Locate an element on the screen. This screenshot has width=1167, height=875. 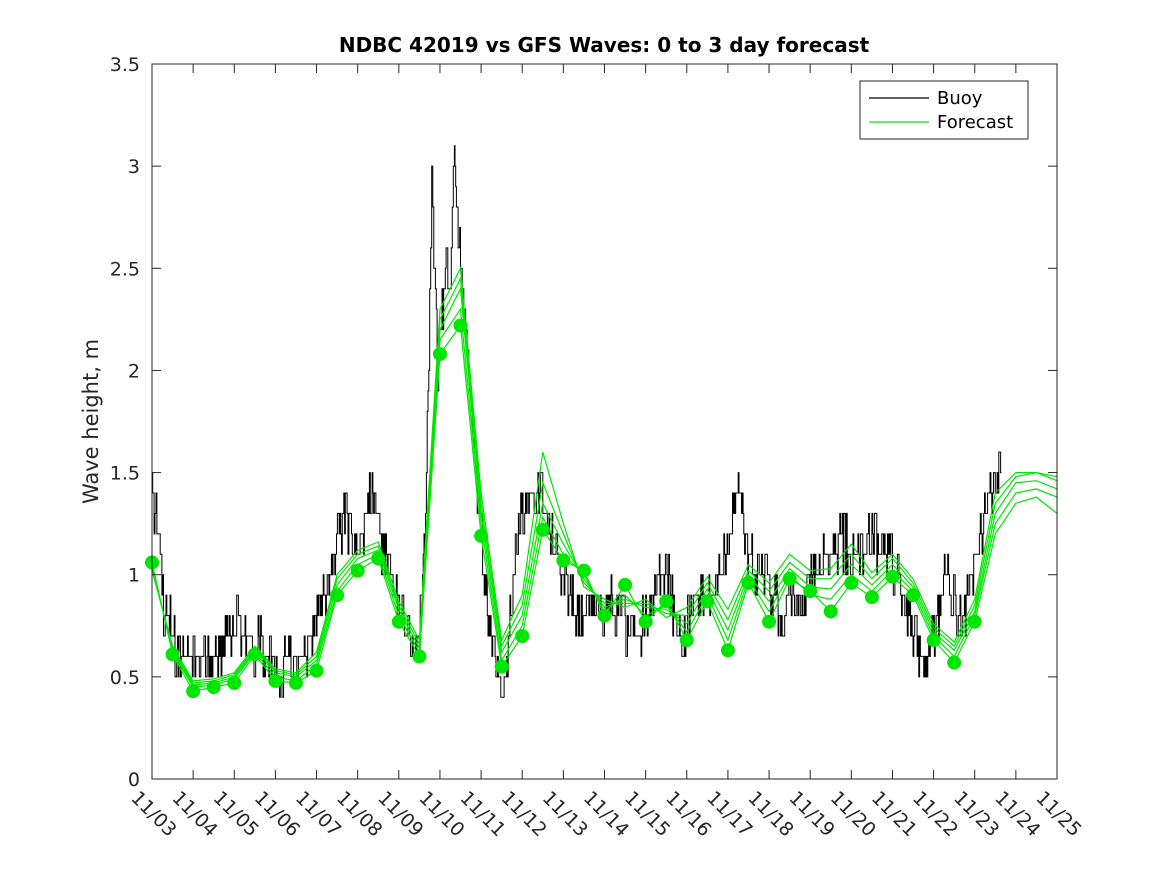
y-tick-label: 1 is located at coordinates (134, 576).